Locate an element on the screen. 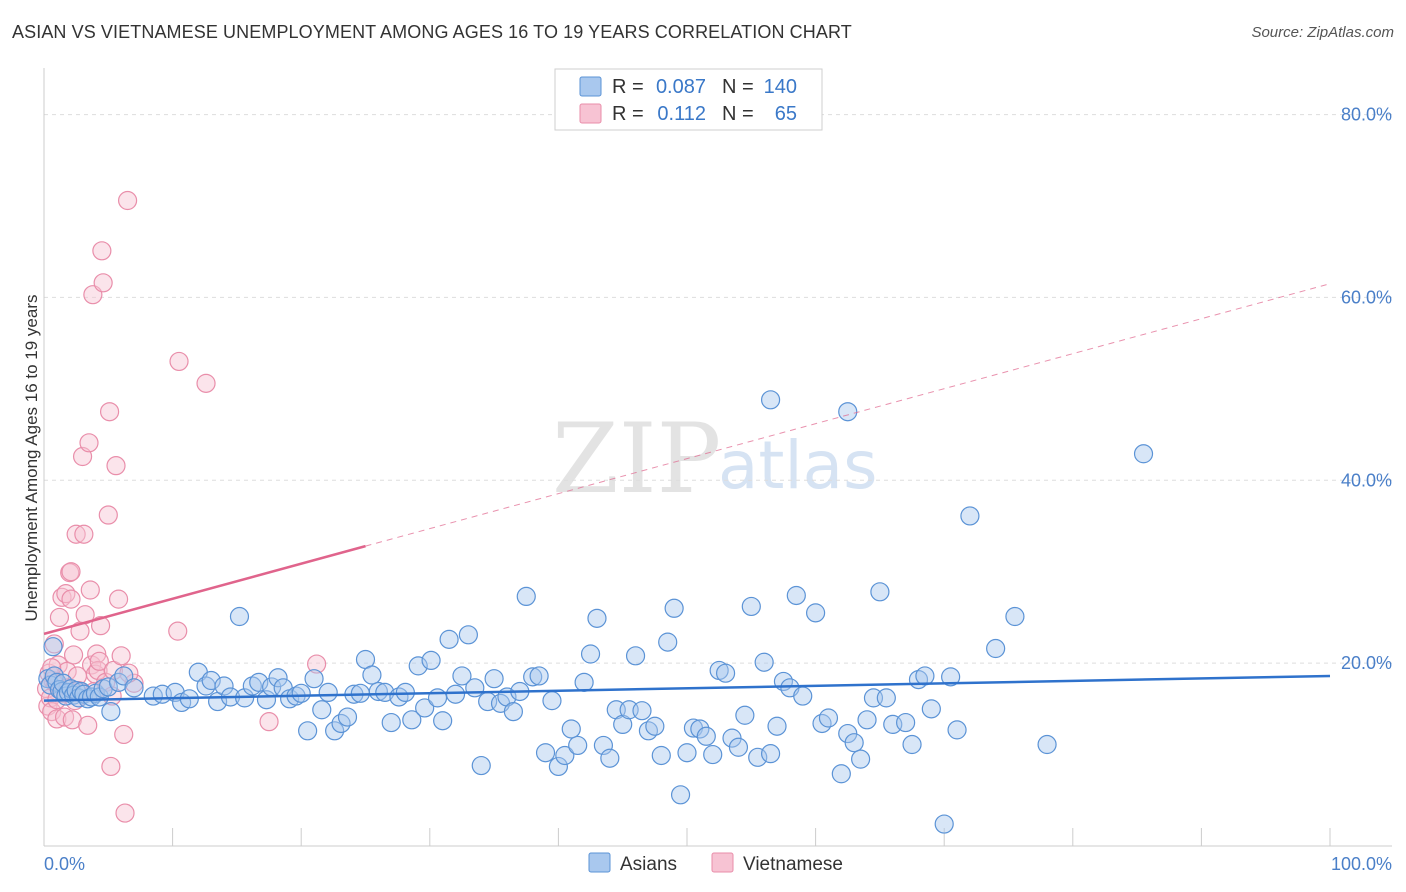  series-legend-label-asians: Asians is located at coordinates (648, 864).